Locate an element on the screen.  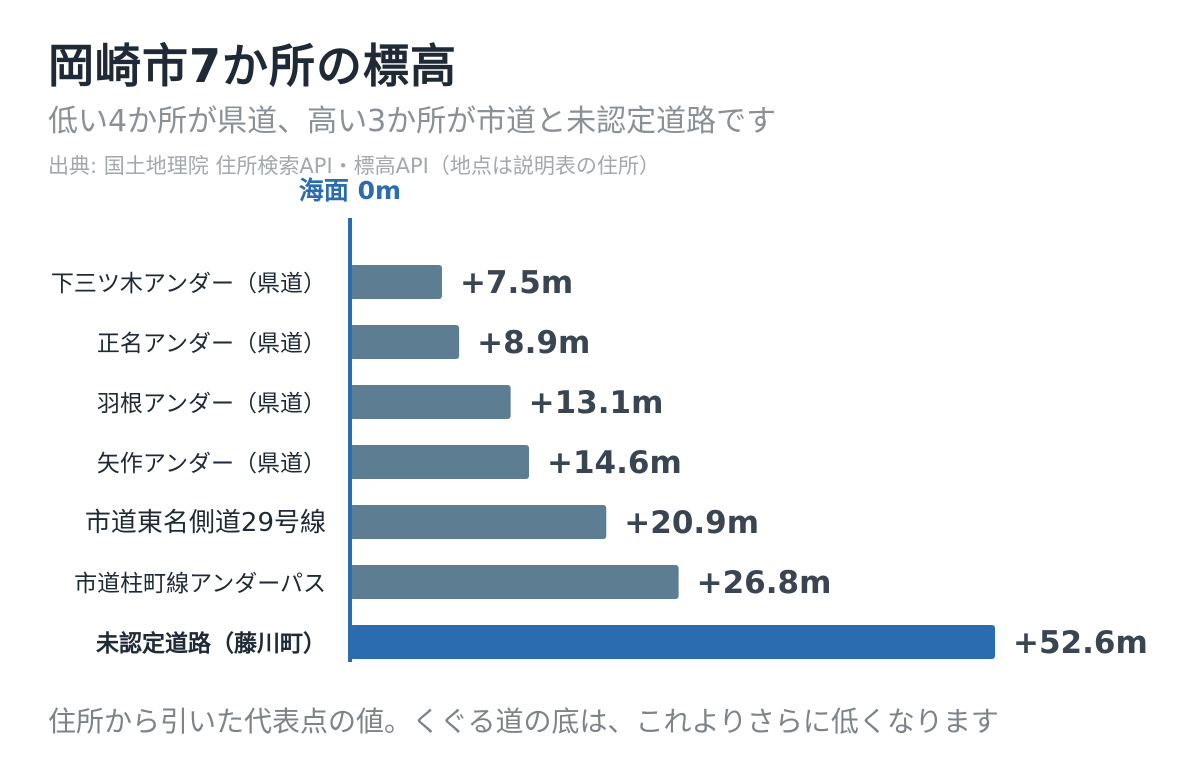
category-label: 下三ツ木アンダー（県道） is located at coordinates (188, 284).